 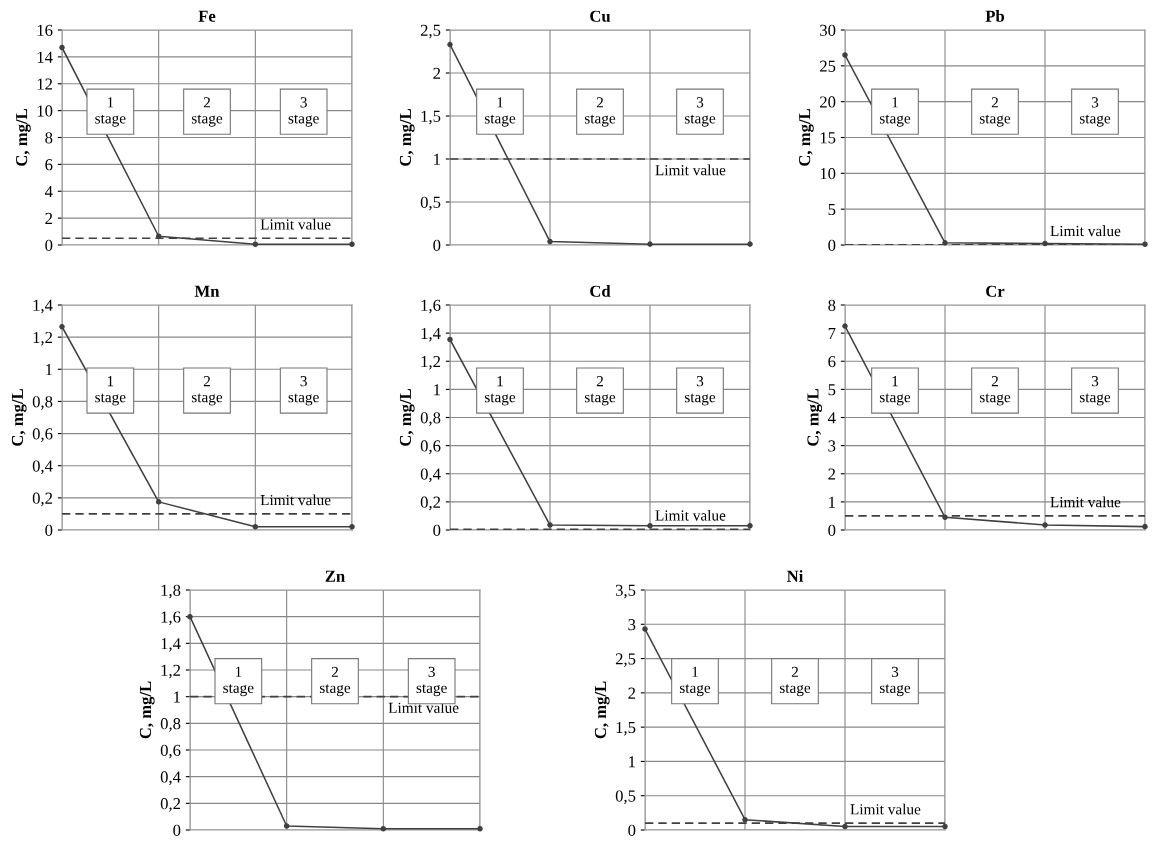 I want to click on chart-title: Pb, so click(x=995, y=16).